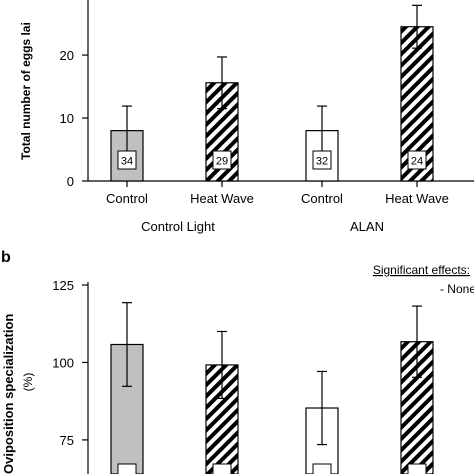 This screenshot has width=474, height=474. Describe the element at coordinates (178, 226) in the screenshot. I see `panel-a-group-label-control-light: Control Light` at that location.